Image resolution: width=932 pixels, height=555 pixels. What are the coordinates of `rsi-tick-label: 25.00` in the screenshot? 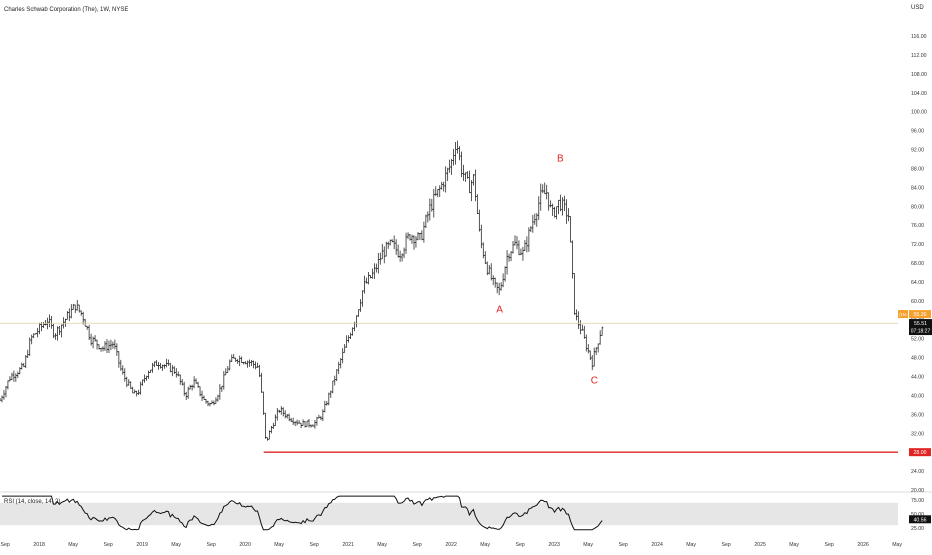 It's located at (917, 529).